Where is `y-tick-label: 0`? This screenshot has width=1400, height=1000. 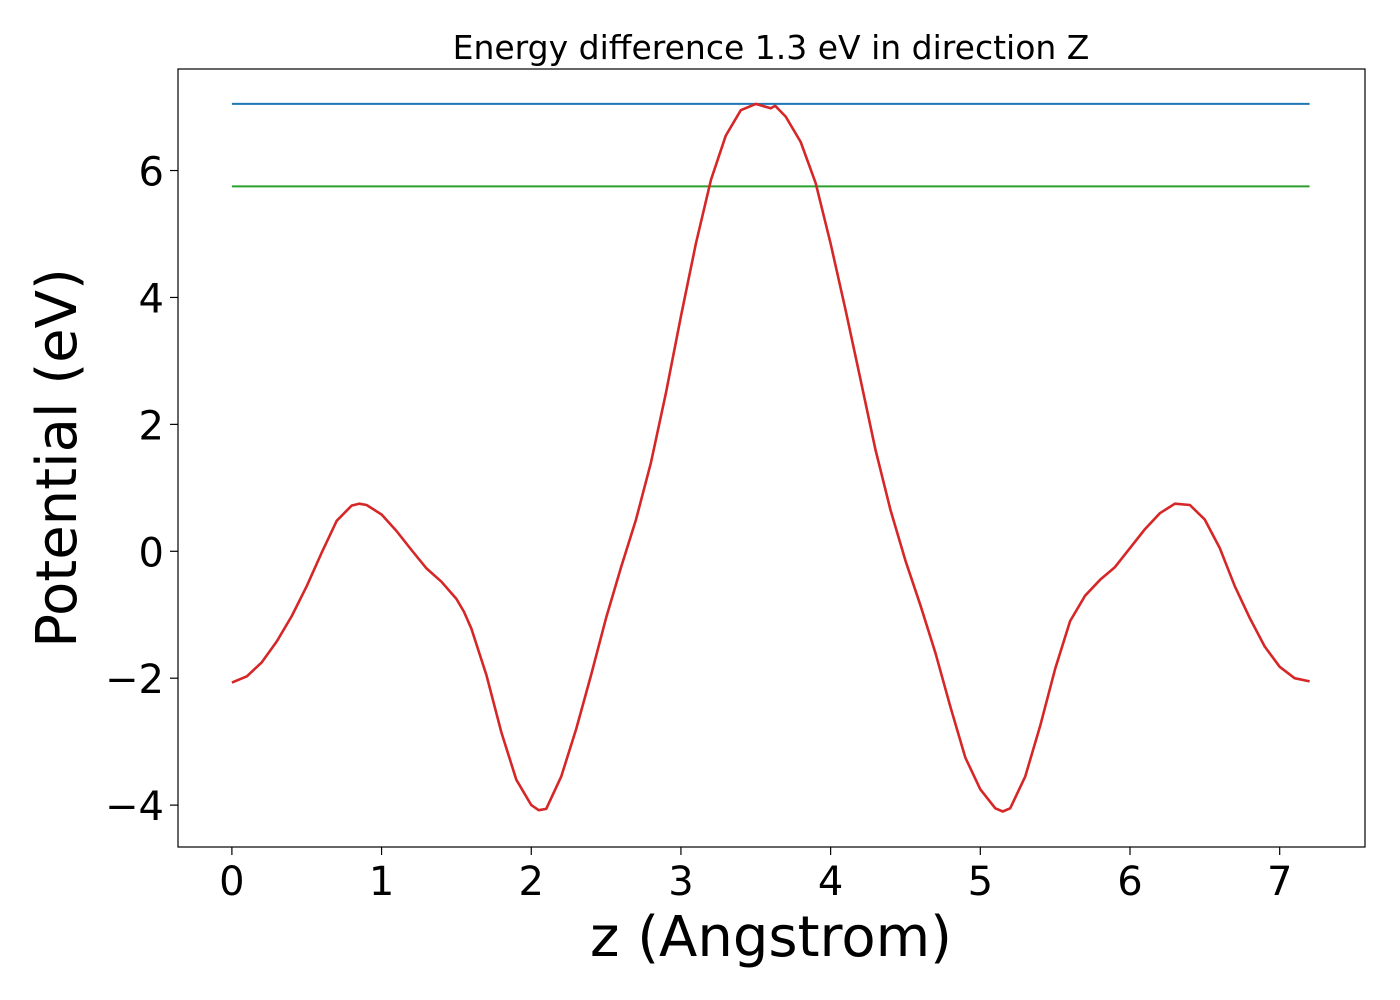
y-tick-label: 0 is located at coordinates (151, 553).